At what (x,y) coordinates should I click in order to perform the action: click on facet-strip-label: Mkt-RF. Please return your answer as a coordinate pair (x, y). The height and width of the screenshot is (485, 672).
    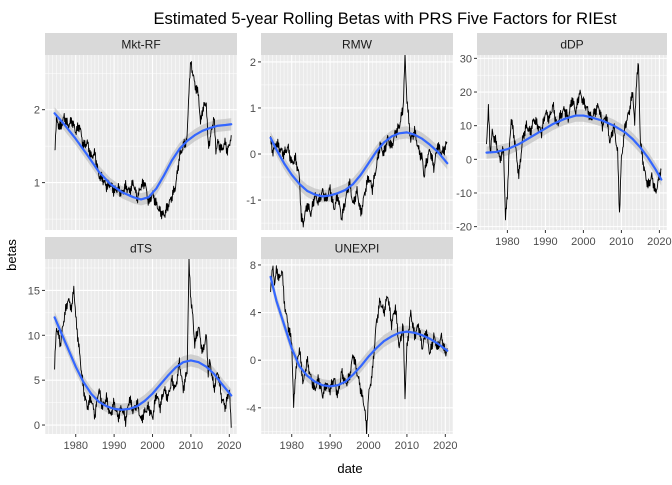
    Looking at the image, I should click on (140, 45).